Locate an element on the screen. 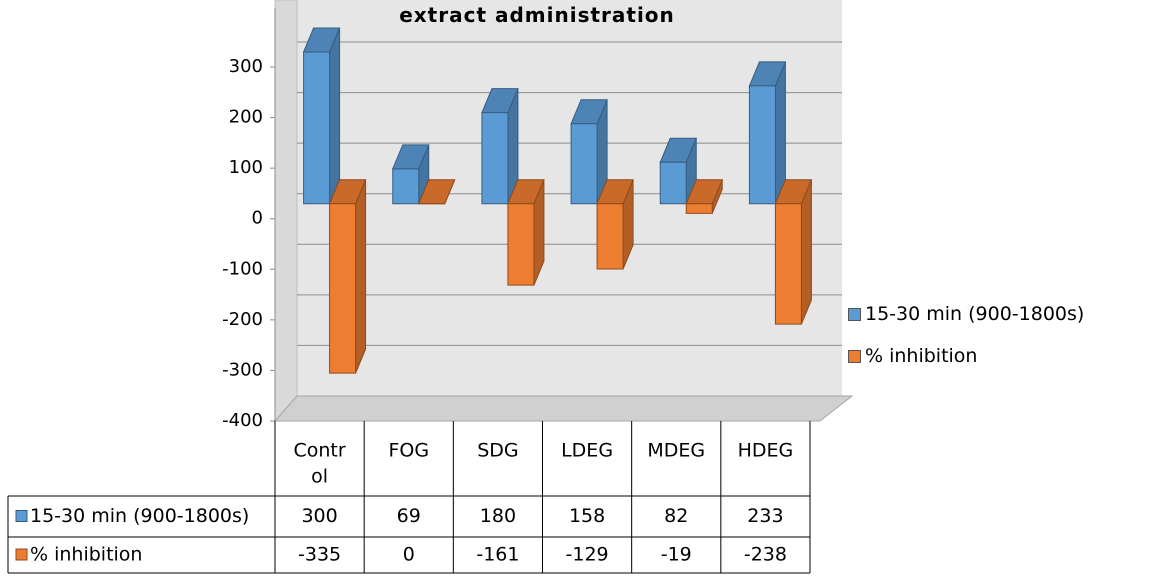 Image resolution: width=1163 pixels, height=581 pixels. table-cell-series-2-fog: 0 is located at coordinates (409, 555).